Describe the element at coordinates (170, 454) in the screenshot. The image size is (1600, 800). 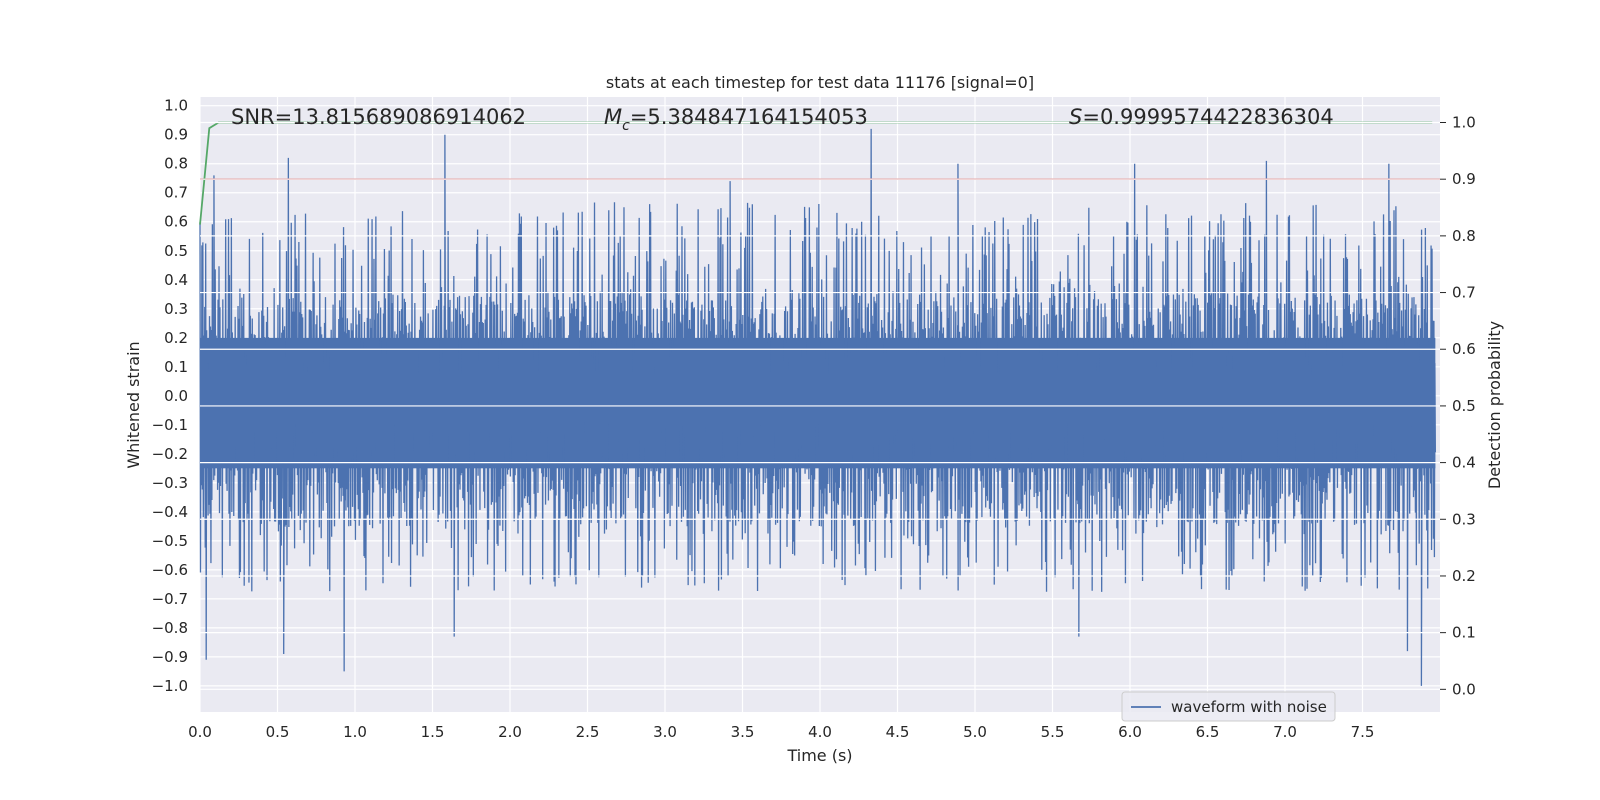
I see `left-y-tick-label: −0.2` at that location.